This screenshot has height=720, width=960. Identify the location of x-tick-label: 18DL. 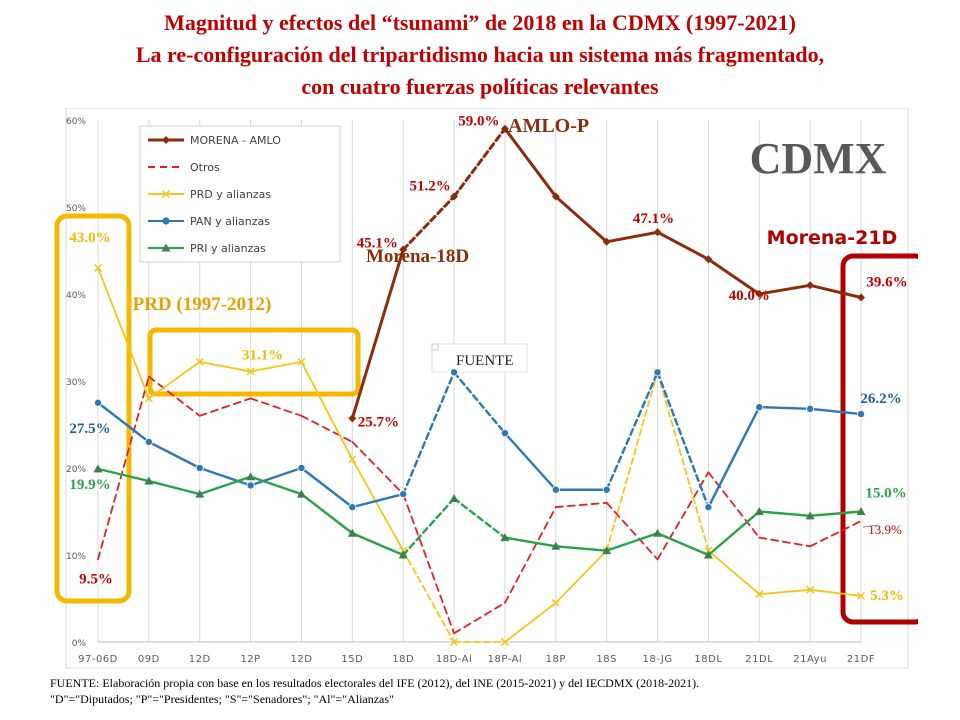
(708, 659).